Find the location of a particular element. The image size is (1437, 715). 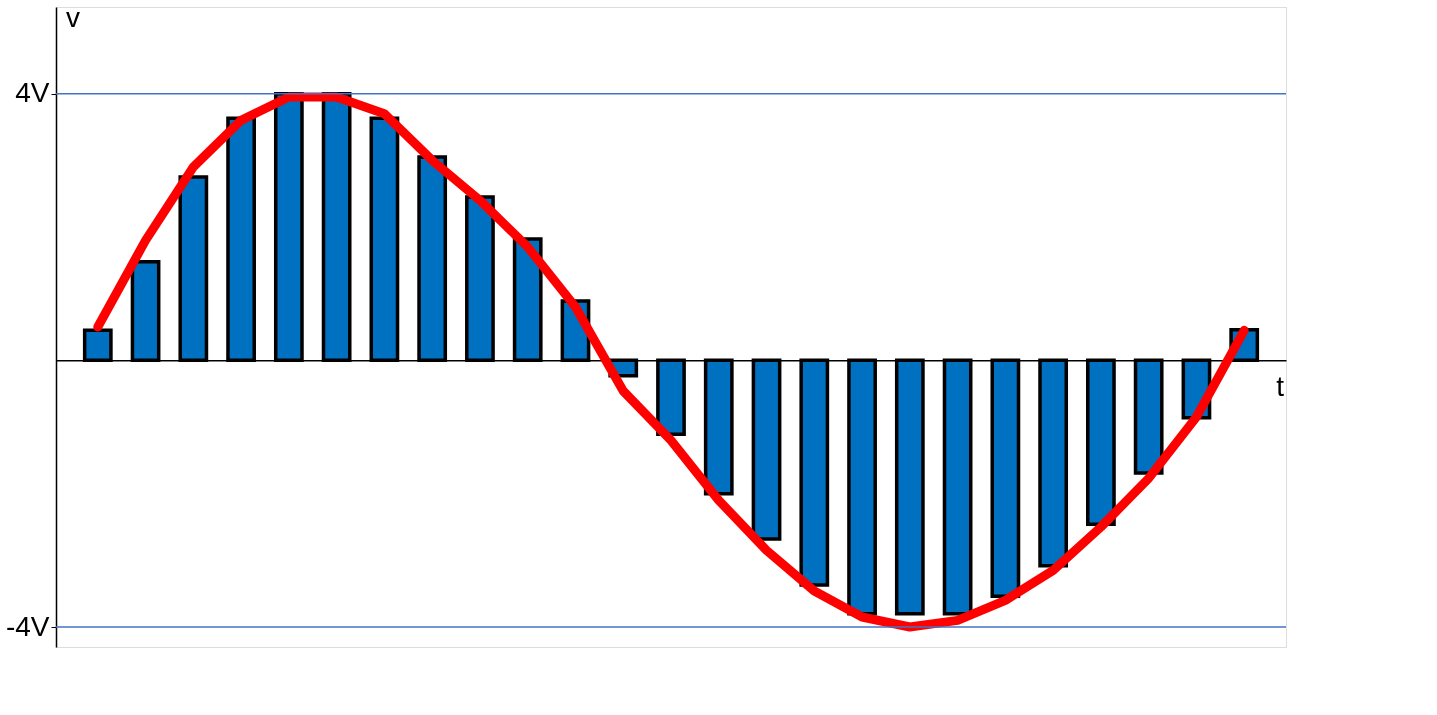

y-tick-label: 4V is located at coordinates (32, 93).